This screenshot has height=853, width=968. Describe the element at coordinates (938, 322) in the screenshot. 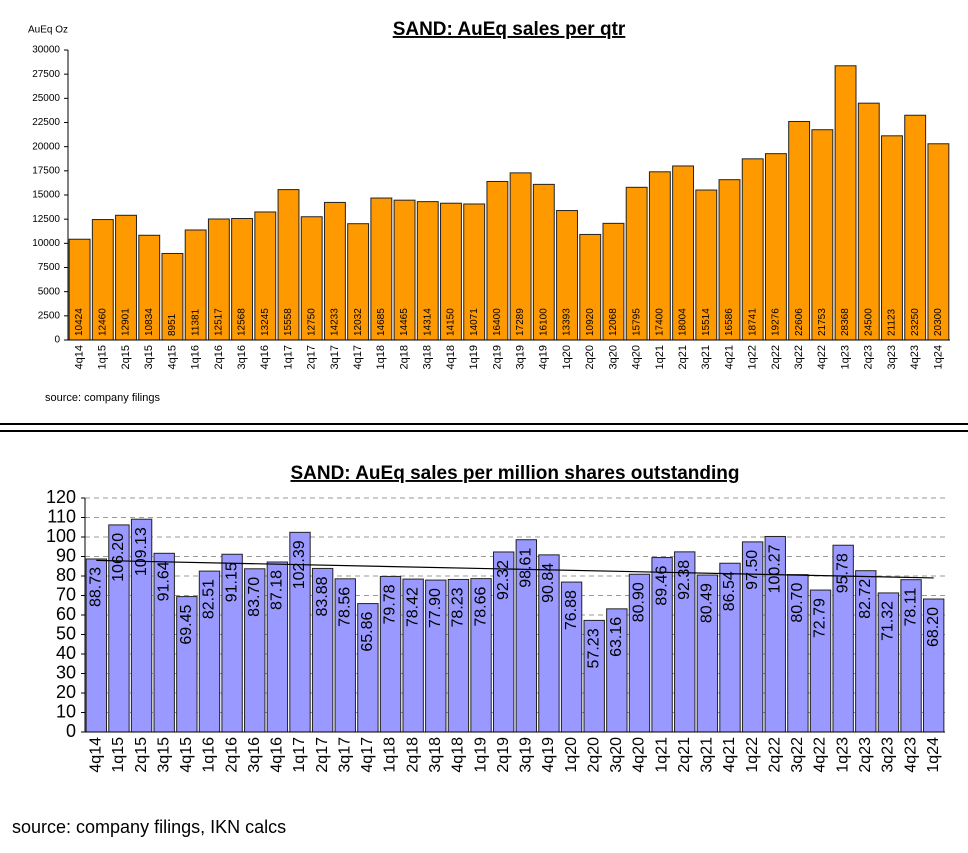

I see `value-label: 20300` at that location.